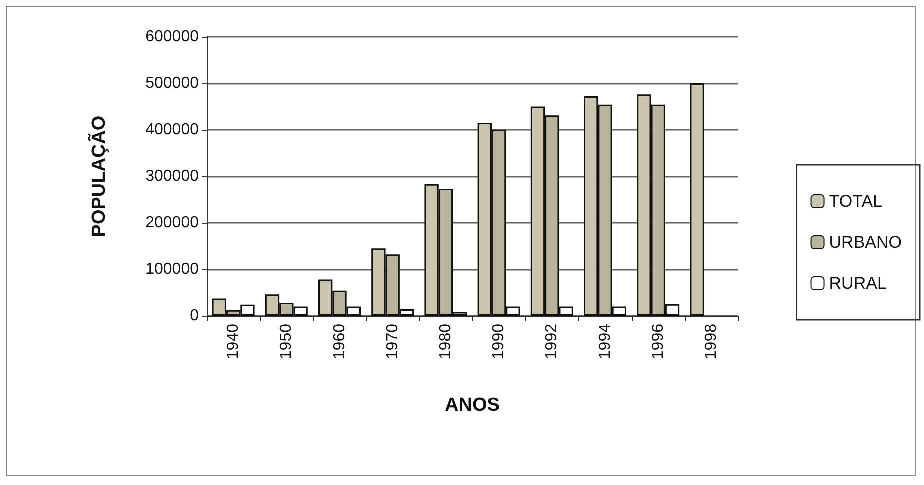  I want to click on y-tick-label: 0, so click(195, 316).